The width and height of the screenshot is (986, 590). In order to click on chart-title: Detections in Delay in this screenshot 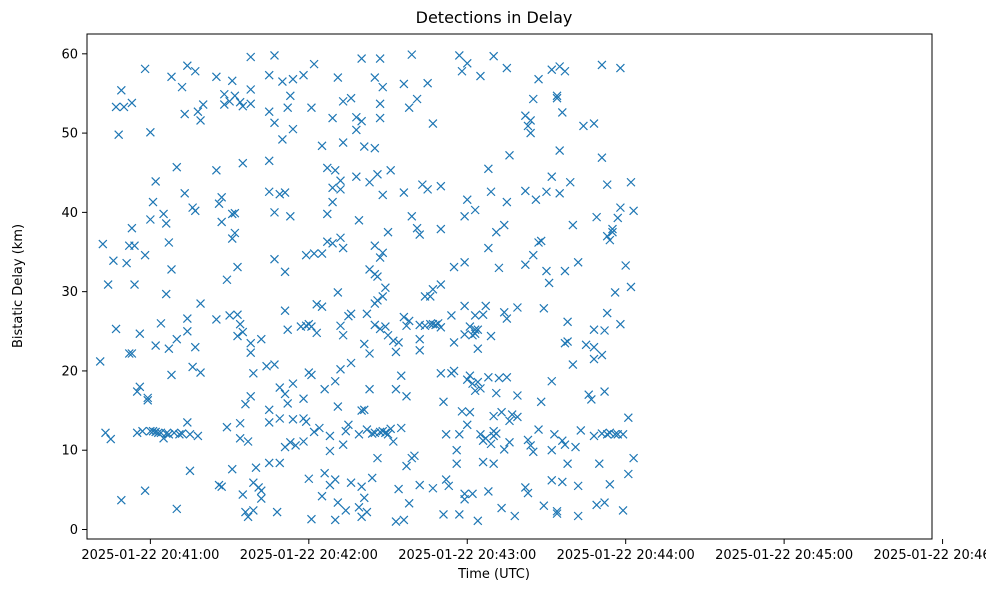, I will do `click(494, 17)`.